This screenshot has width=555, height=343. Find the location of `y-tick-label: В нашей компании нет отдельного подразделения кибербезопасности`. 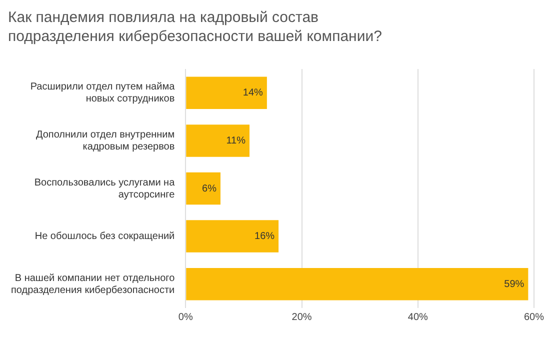

y-tick-label: В нашей компании нет отдельного подразделения кибербезопасности is located at coordinates (93, 284).